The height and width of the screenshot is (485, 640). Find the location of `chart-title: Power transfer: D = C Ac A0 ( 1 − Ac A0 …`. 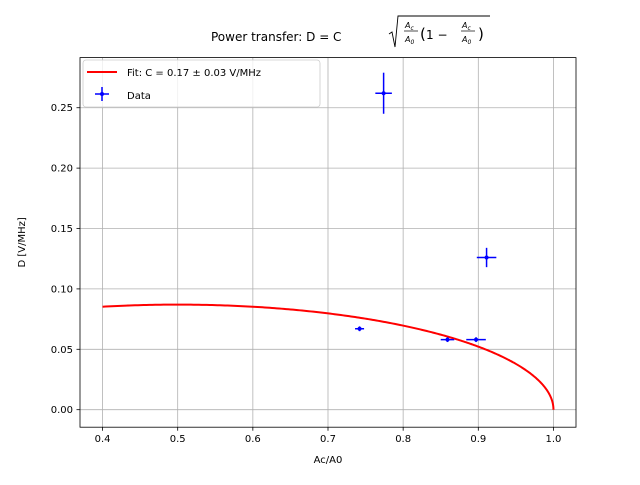

chart-title: Power transfer: D = C Ac A0 ( 1 − Ac A0 … is located at coordinates (350, 31).